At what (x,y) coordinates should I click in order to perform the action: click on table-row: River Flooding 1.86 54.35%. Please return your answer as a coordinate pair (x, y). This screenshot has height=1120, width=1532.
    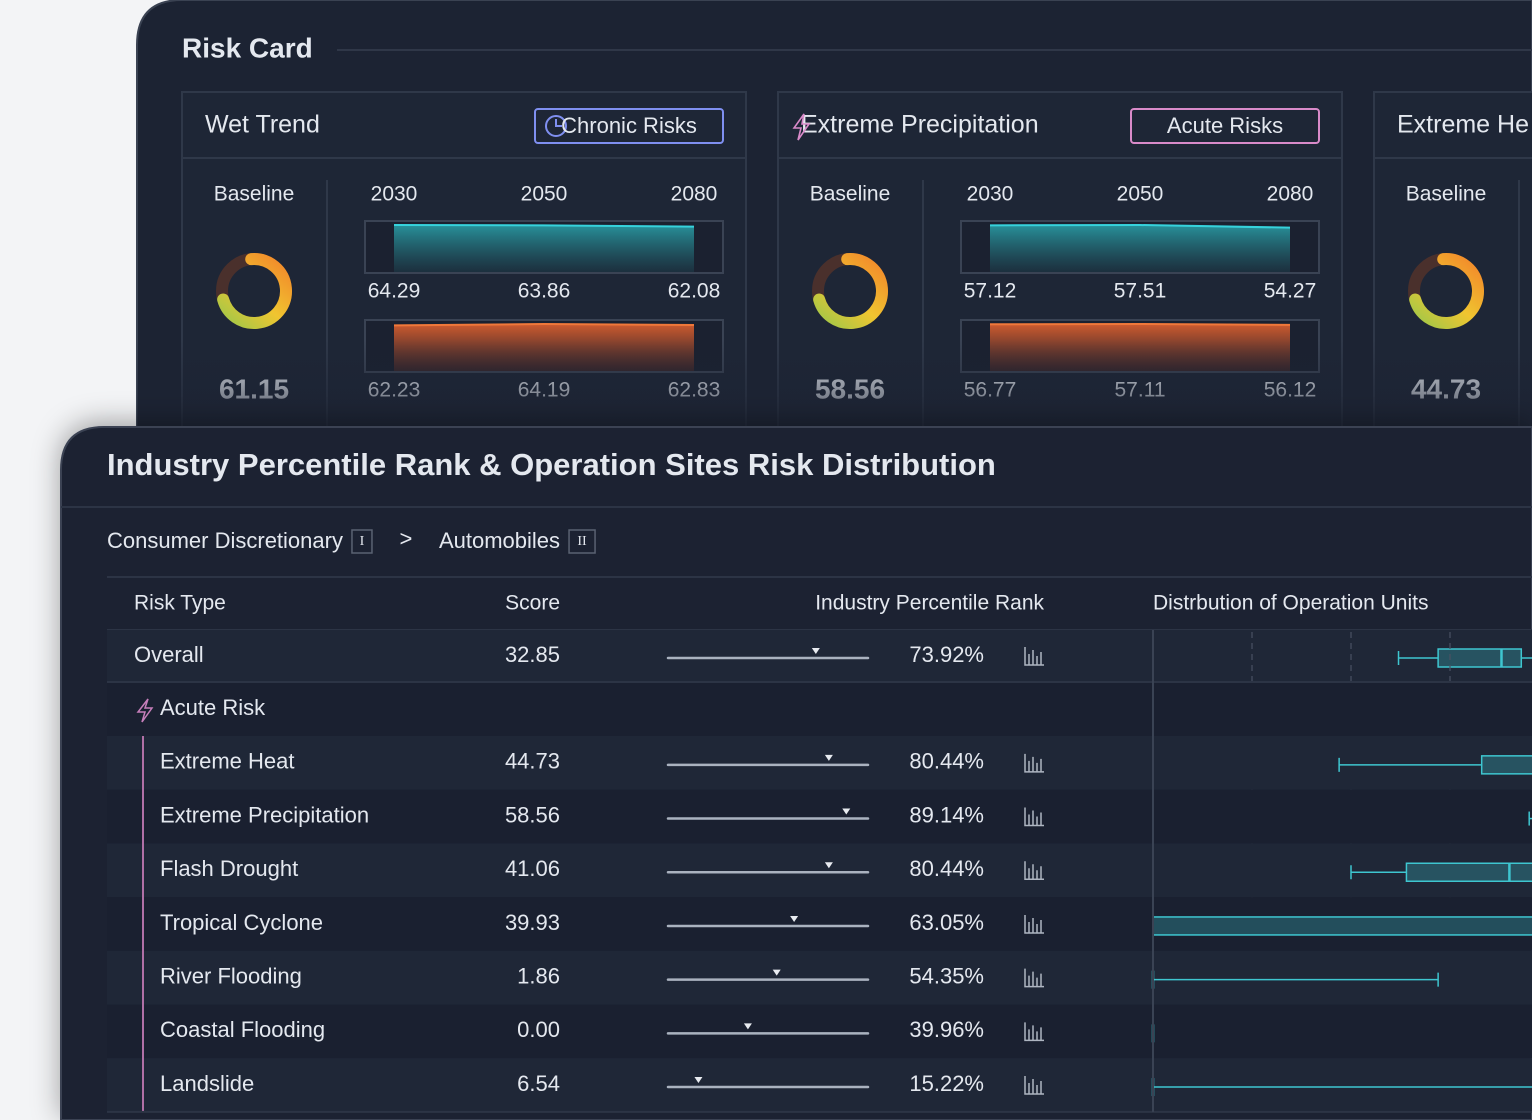
    Looking at the image, I should click on (819, 977).